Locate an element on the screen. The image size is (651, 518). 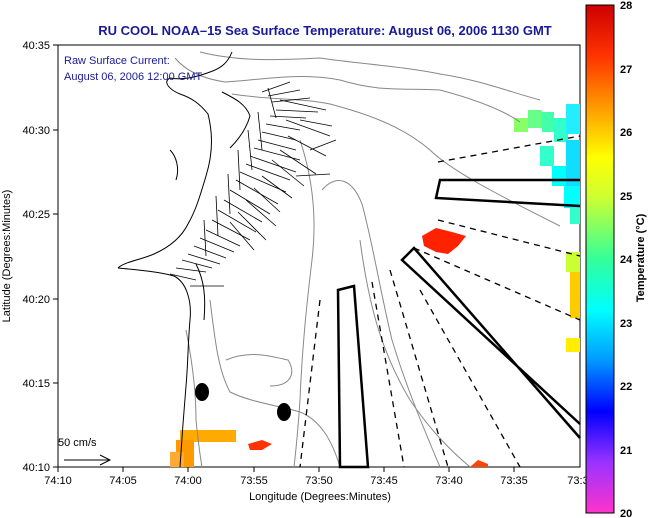
surface-current-vectors is located at coordinates (253, 184).